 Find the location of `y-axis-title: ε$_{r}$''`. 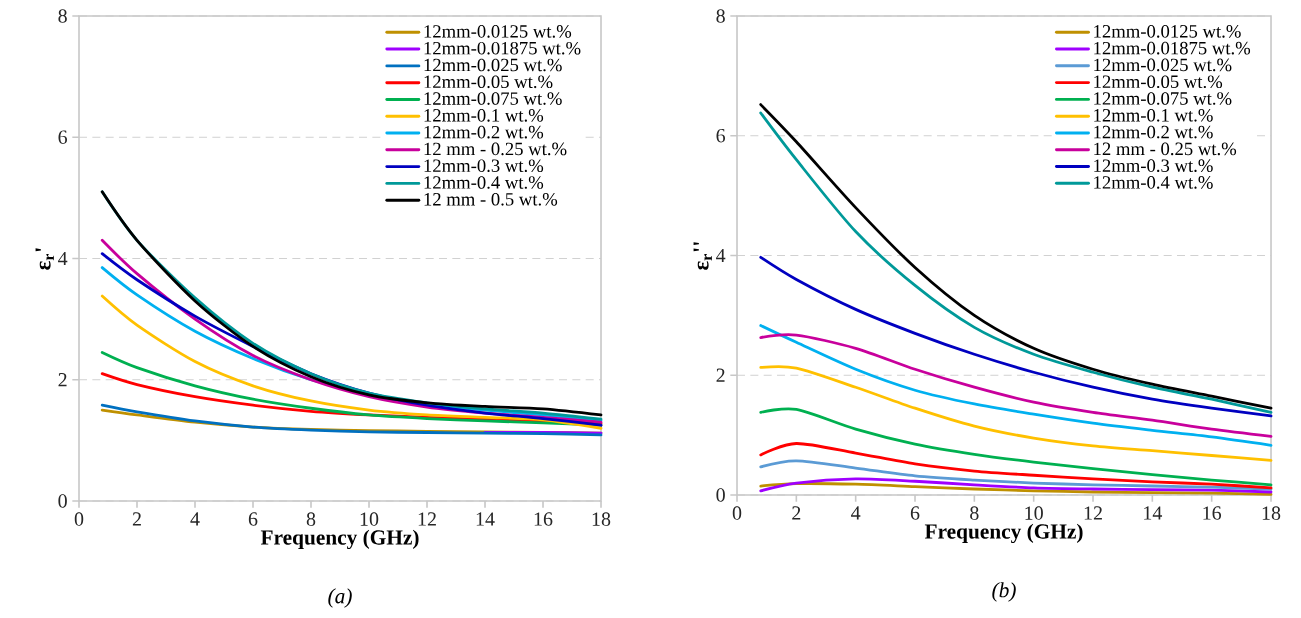

y-axis-title: ε$_{r}$'' is located at coordinates (702, 256).